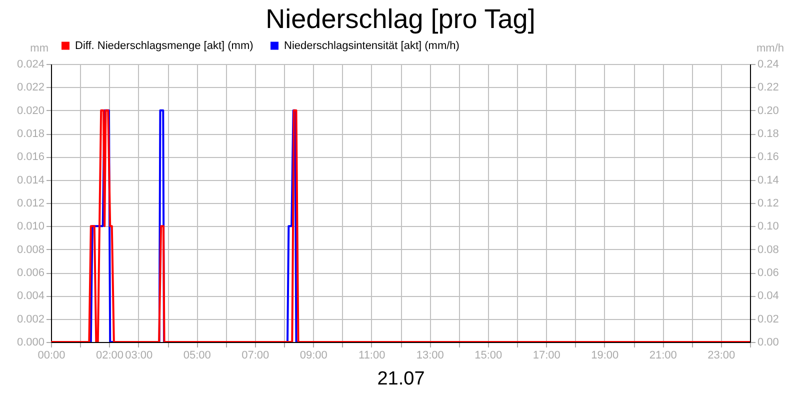  I want to click on y-tick-label: 0.016, so click(30, 157).